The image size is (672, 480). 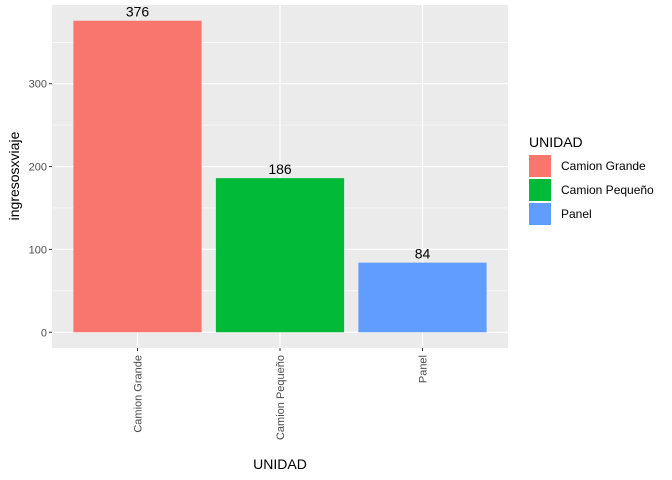 What do you see at coordinates (556, 142) in the screenshot?
I see `legend-title: UNIDAD` at bounding box center [556, 142].